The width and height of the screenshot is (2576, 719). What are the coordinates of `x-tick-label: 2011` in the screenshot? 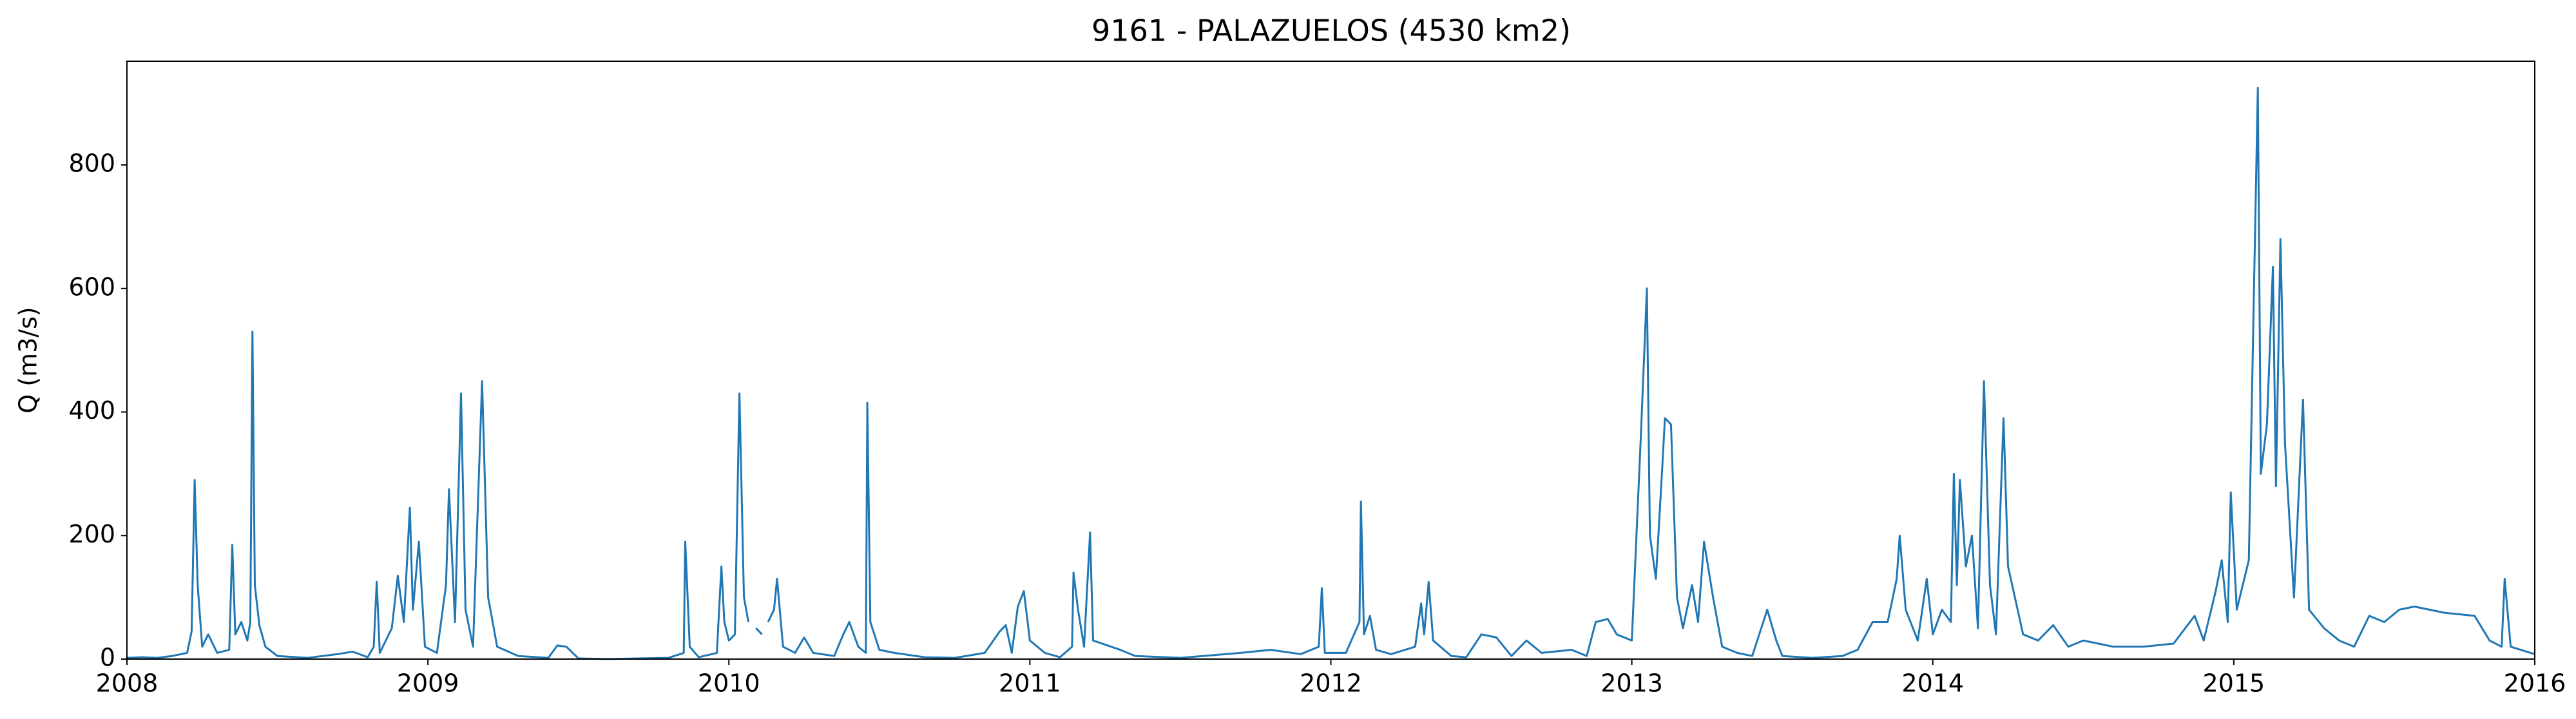 It's located at (1030, 683).